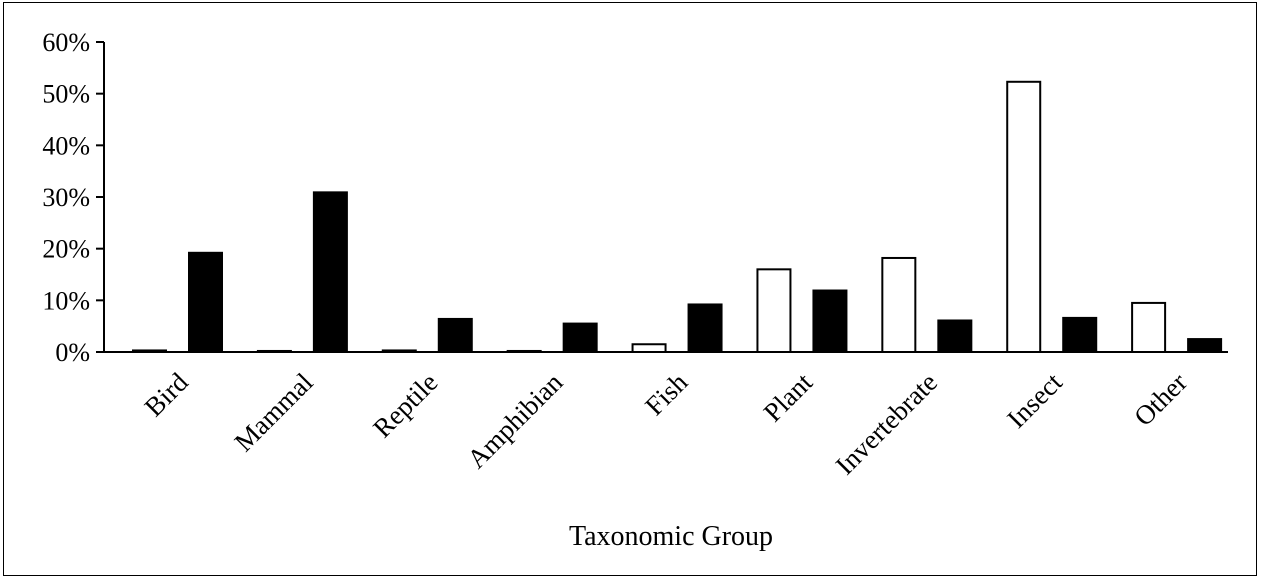  I want to click on x-tick-label-invertebrate: Invertebrate, so click(886, 423).